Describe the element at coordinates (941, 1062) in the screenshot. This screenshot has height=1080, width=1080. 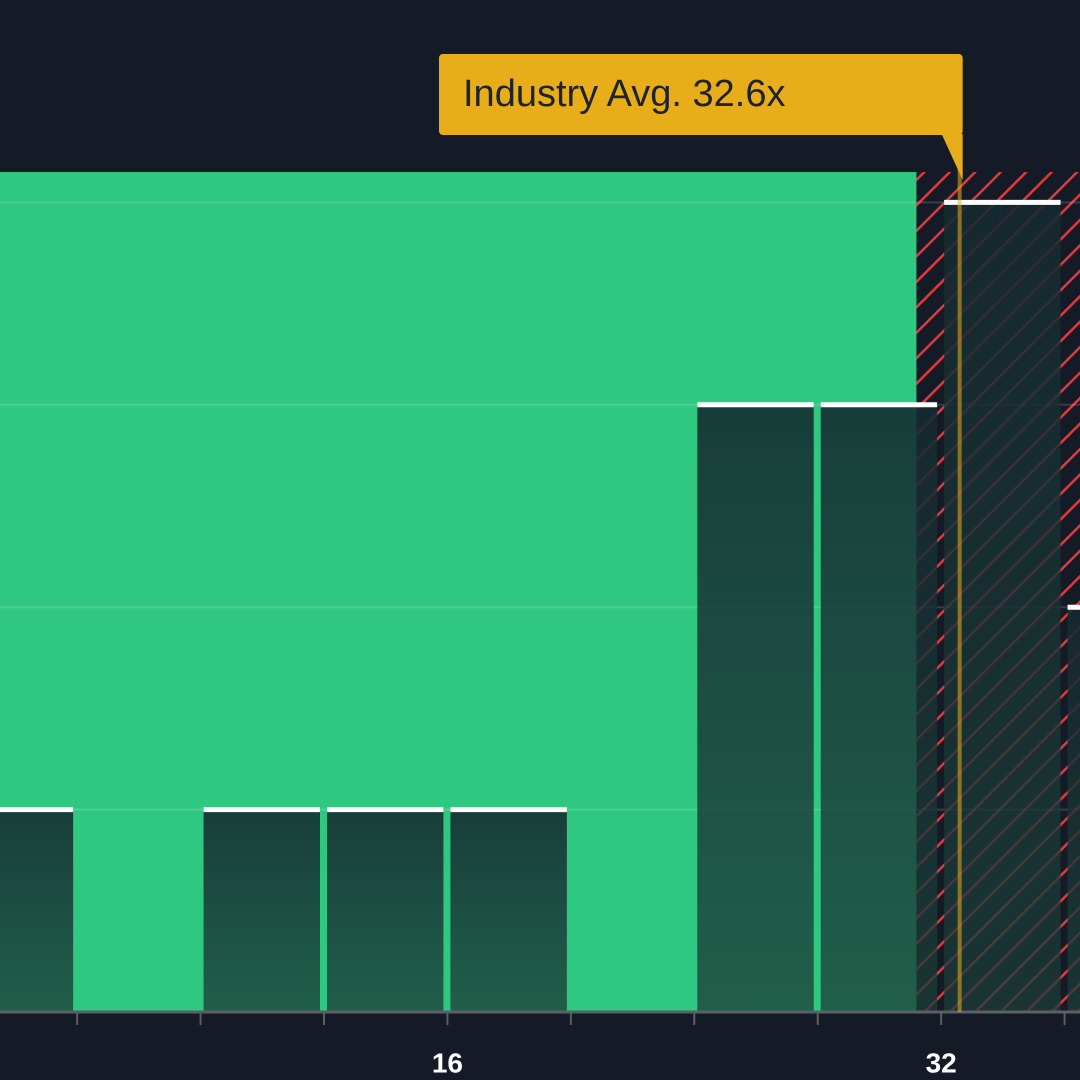
I see `x-tick-label: 32` at that location.